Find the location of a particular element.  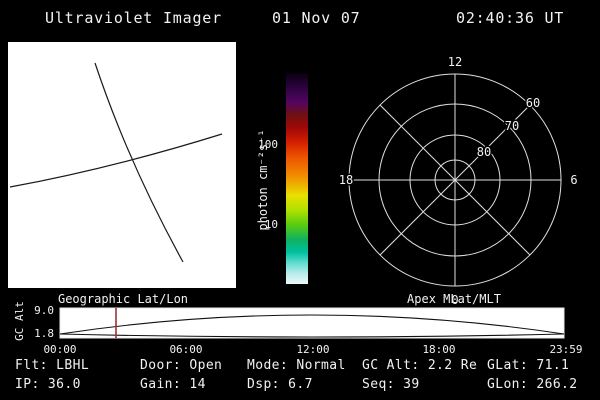

strip-ylabel: GC Alt is located at coordinates (19, 321).